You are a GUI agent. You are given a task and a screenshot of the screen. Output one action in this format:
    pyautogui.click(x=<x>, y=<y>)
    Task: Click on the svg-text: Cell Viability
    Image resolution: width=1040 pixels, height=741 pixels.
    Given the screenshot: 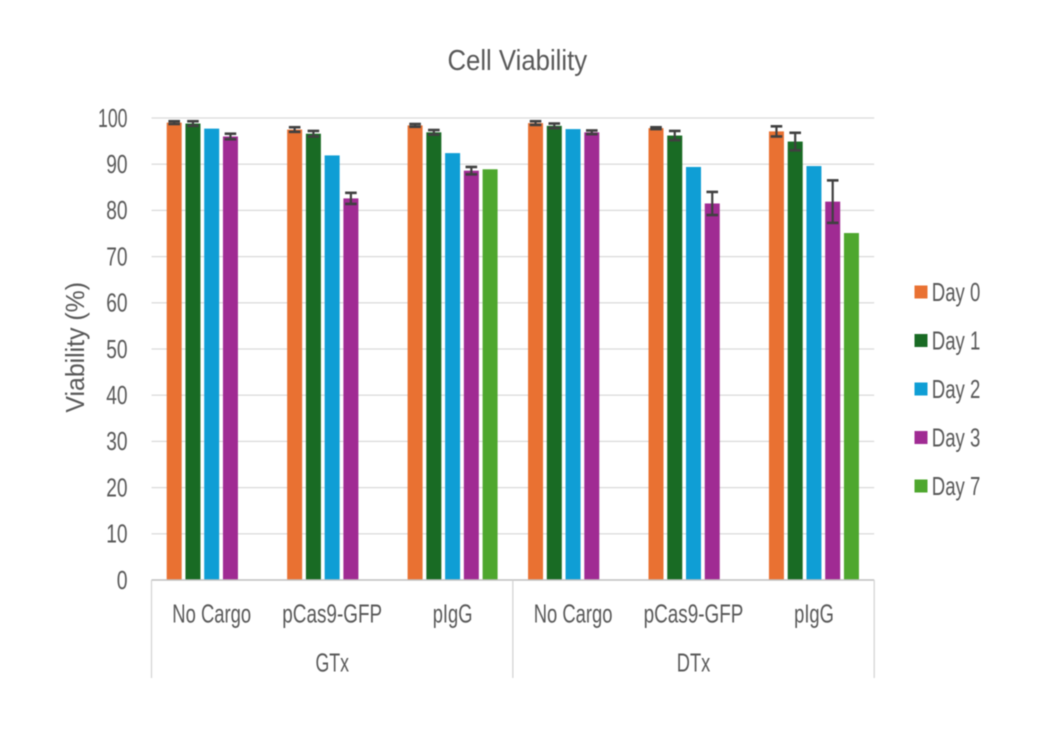 What is the action you would take?
    pyautogui.click(x=517, y=61)
    